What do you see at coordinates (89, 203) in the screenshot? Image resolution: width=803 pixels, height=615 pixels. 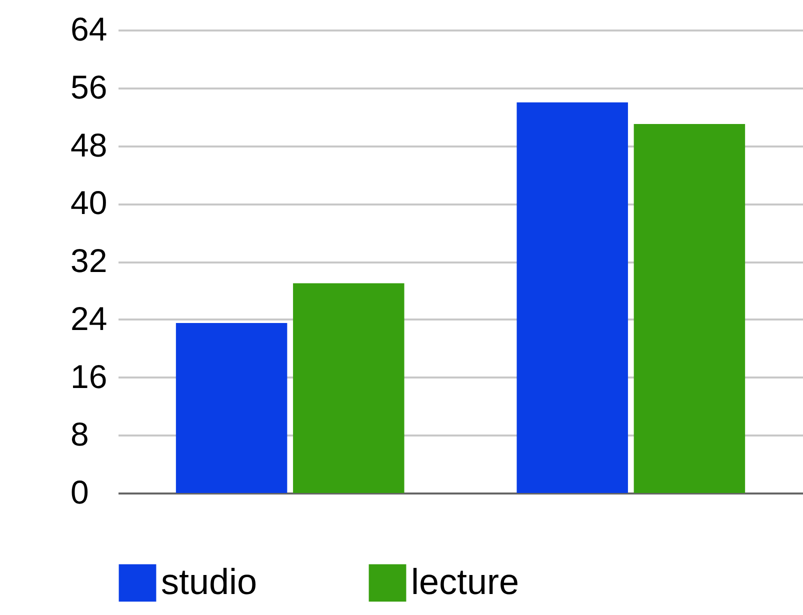 I see `y-tick-label: 40` at bounding box center [89, 203].